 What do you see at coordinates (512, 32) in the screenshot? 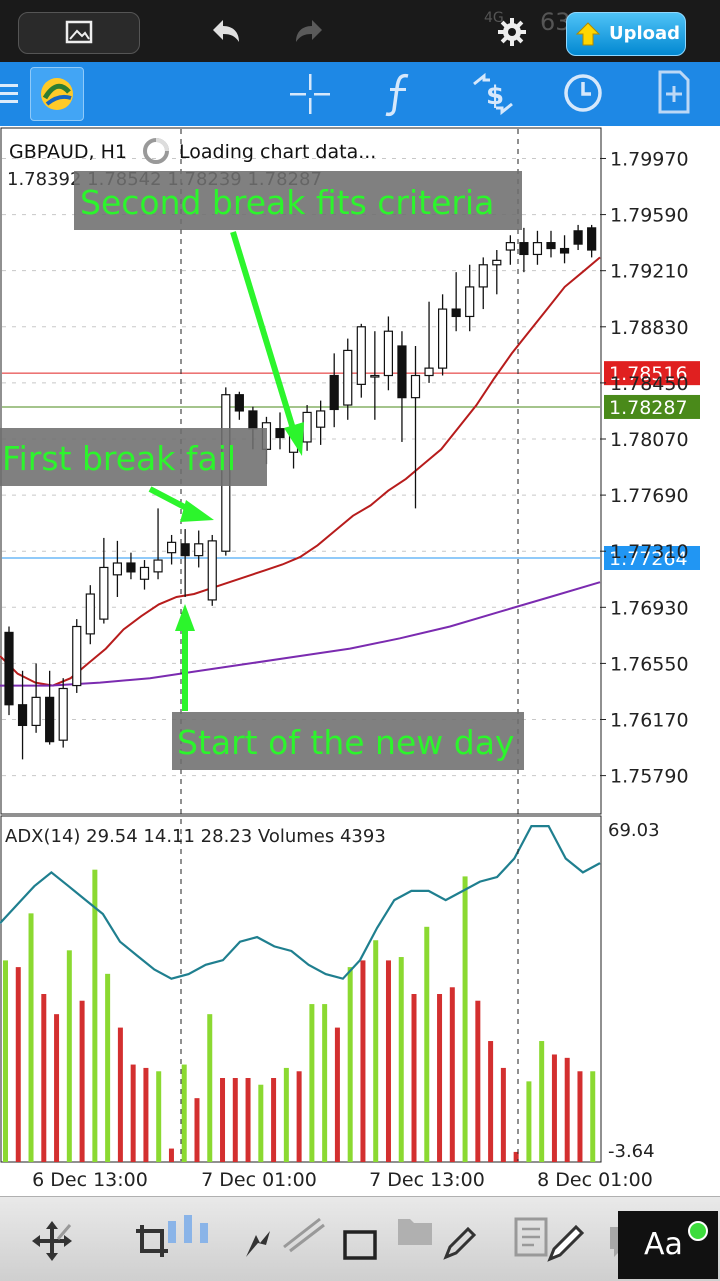
I see `settings-gear-icon` at bounding box center [512, 32].